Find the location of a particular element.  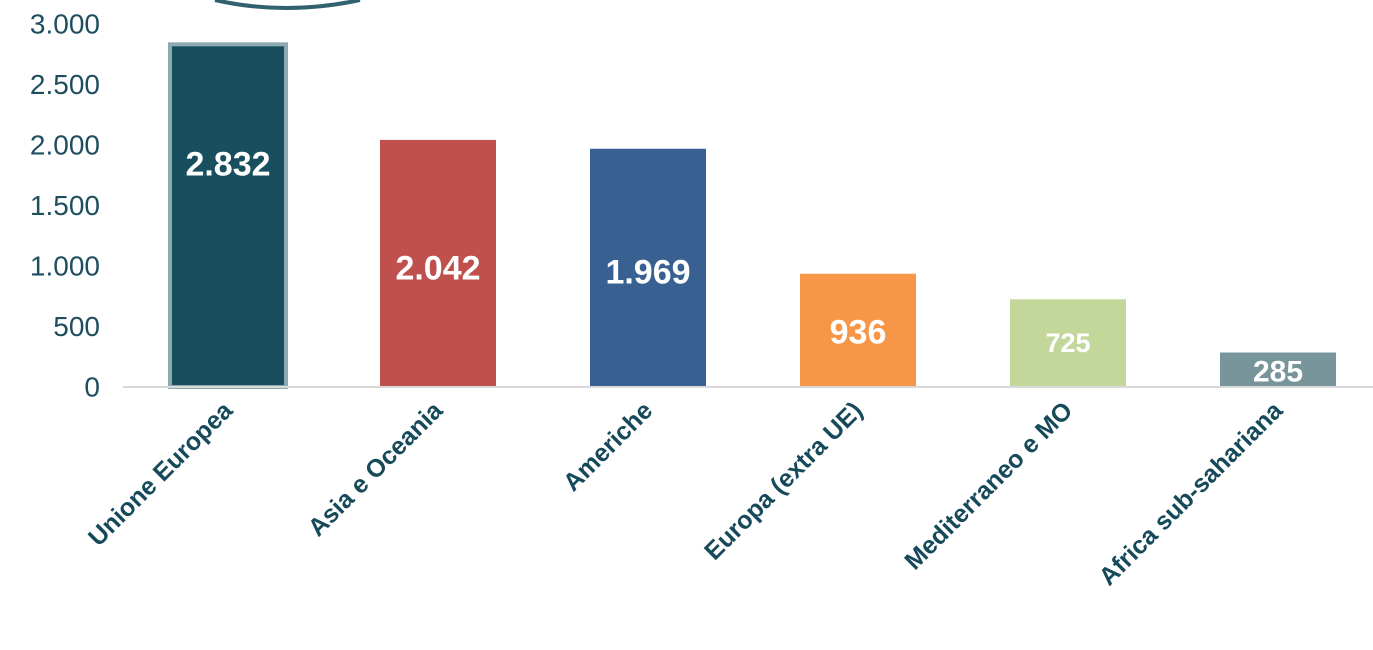

y-tick-label: 1.500 is located at coordinates (65, 205).